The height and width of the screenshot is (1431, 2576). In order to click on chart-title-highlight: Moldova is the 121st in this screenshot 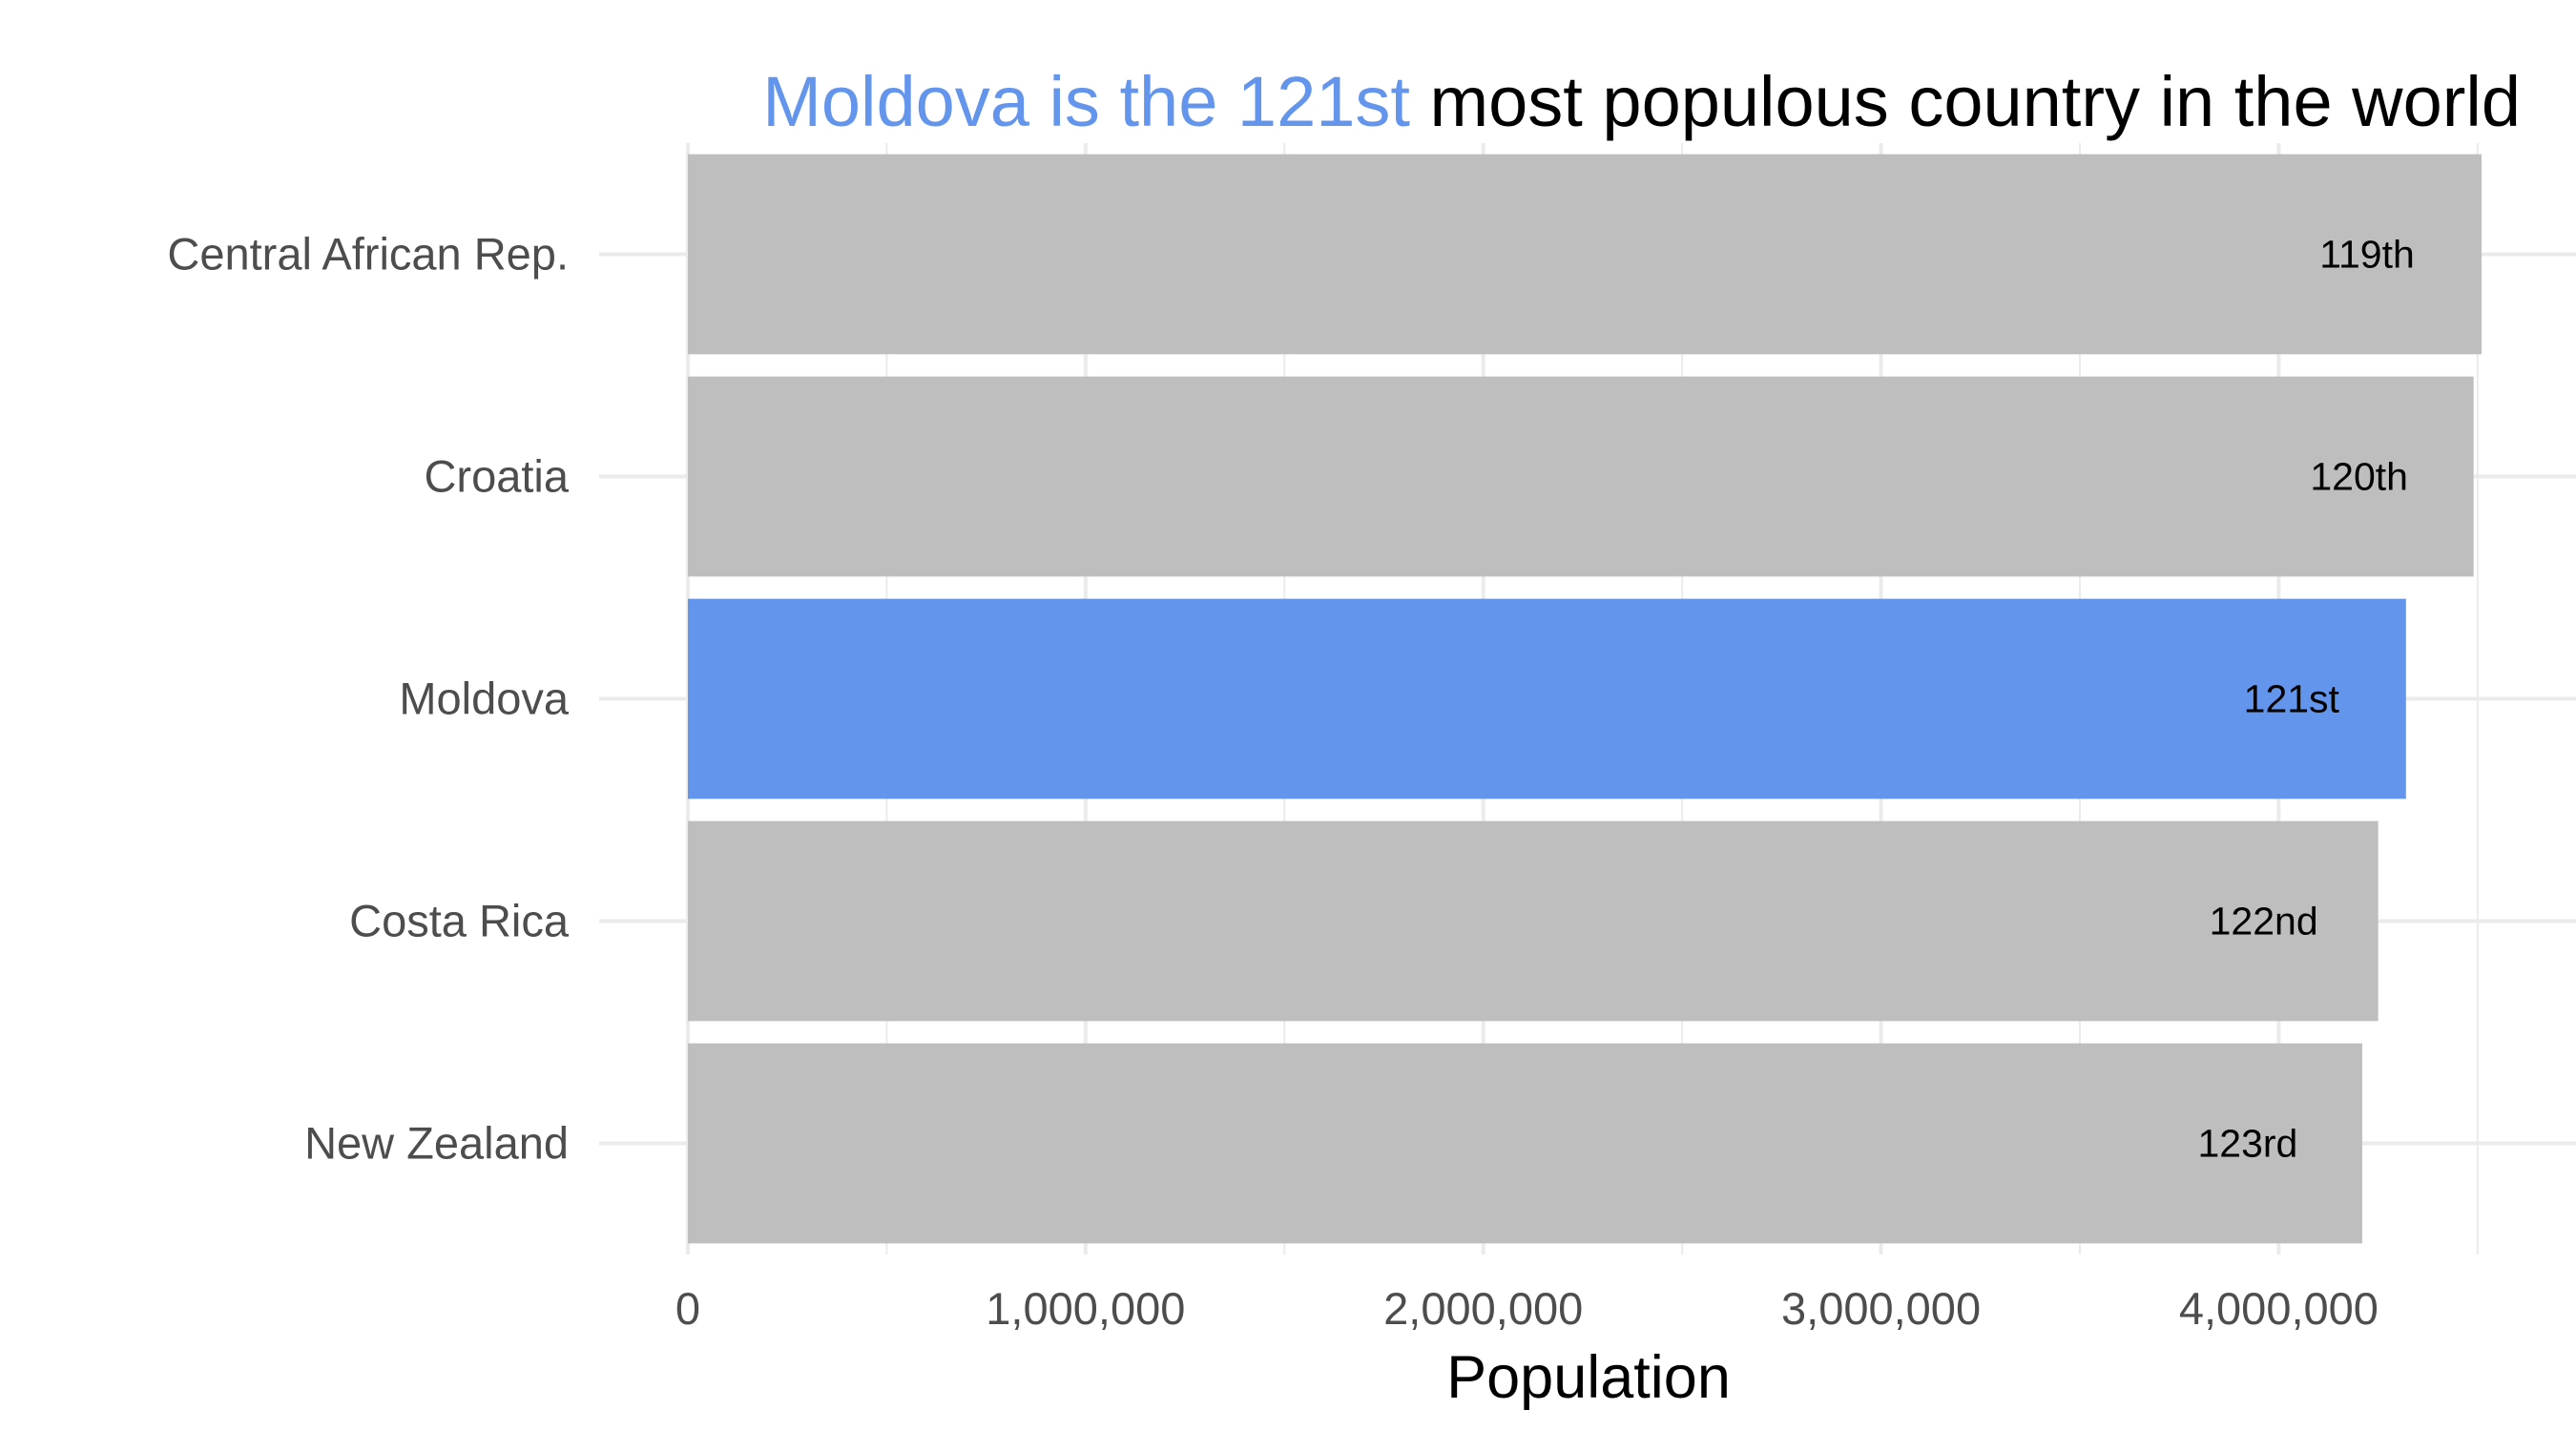, I will do `click(1086, 101)`.